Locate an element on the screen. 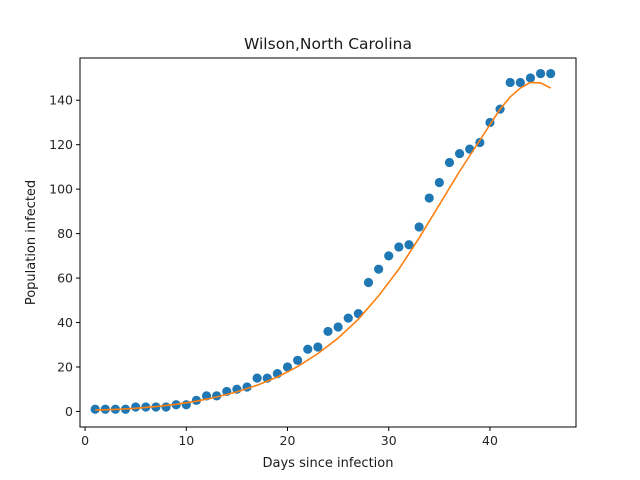 The width and height of the screenshot is (640, 480). y-tick-label: 140 is located at coordinates (61, 100).